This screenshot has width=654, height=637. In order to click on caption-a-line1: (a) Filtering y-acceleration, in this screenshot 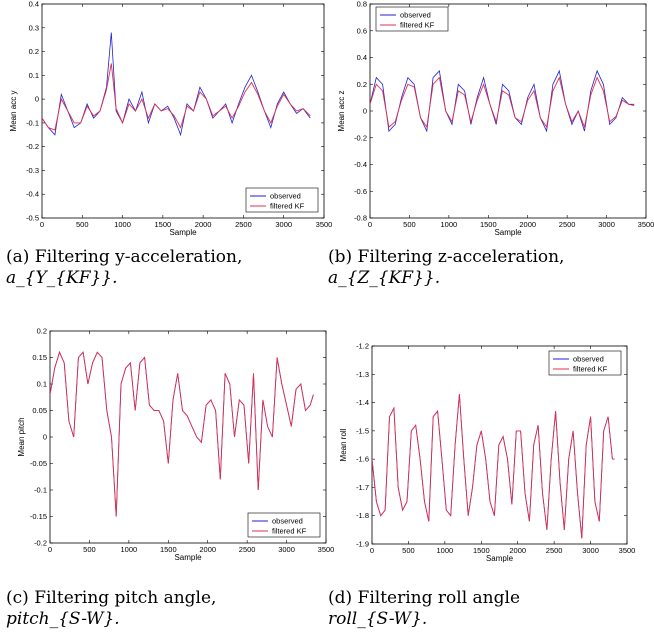, I will do `click(124, 257)`.